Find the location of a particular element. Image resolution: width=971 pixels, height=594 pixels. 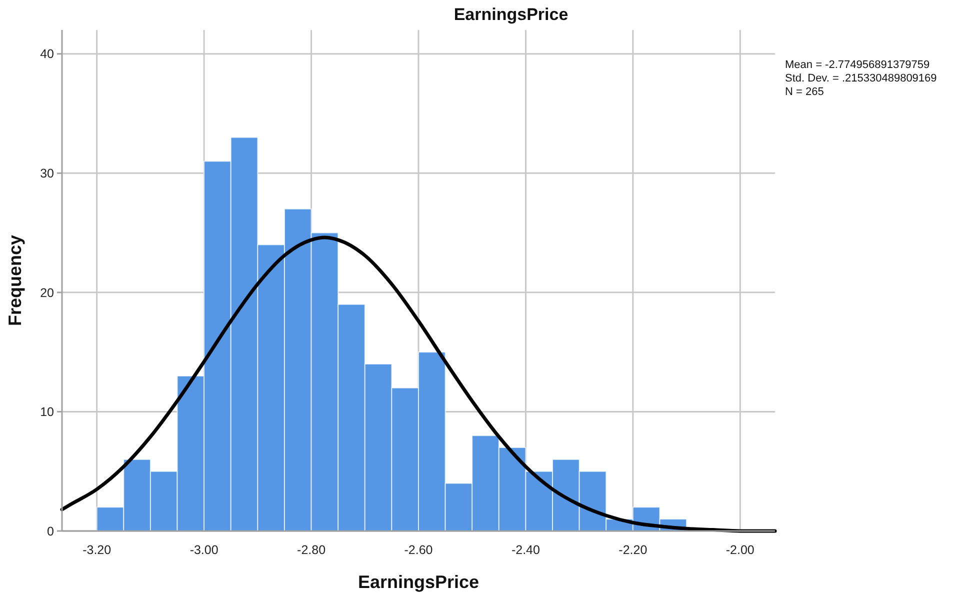

y-tick-label: 20 is located at coordinates (47, 293).